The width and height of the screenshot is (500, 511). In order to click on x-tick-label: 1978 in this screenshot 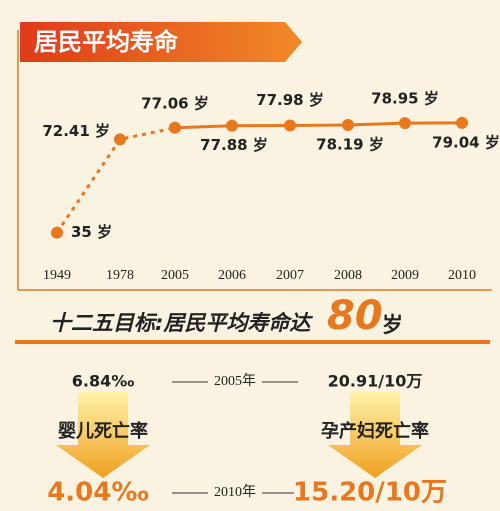, I will do `click(120, 275)`.